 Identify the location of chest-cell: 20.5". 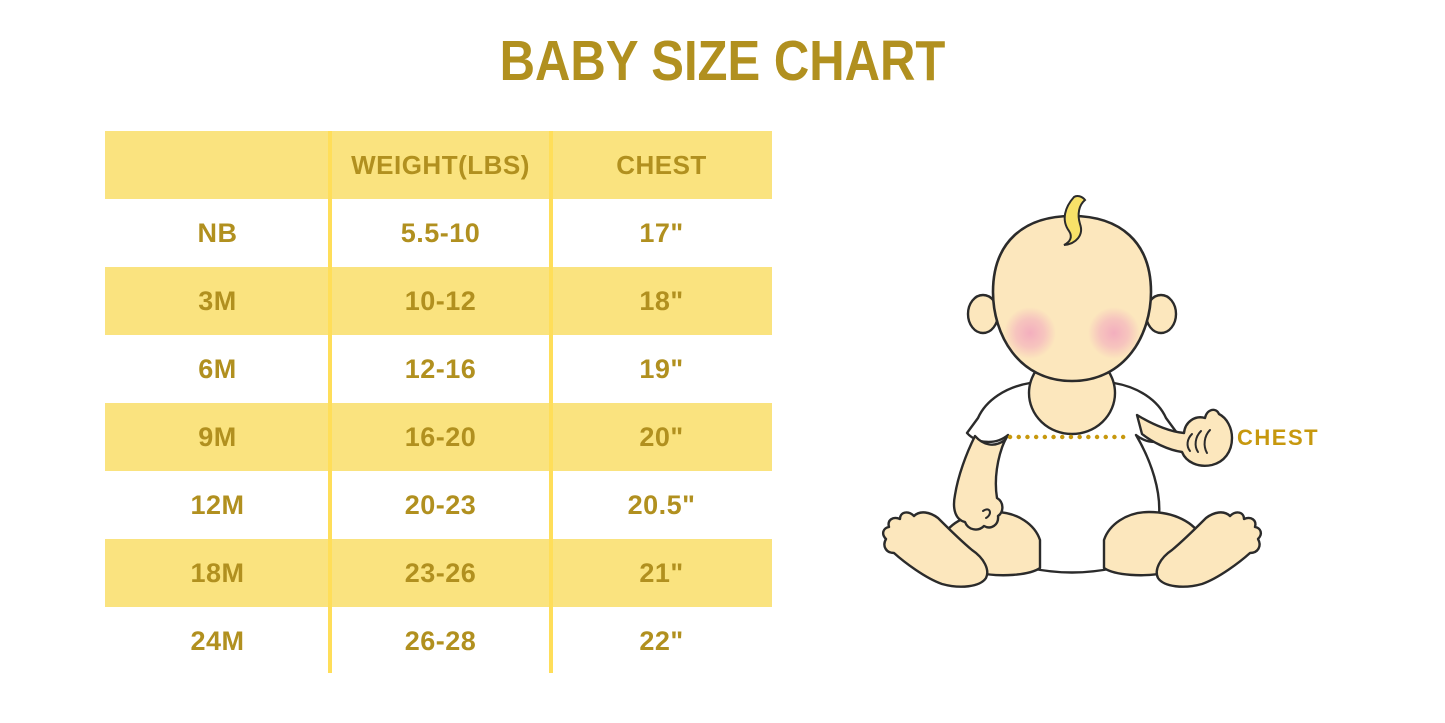
(661, 504).